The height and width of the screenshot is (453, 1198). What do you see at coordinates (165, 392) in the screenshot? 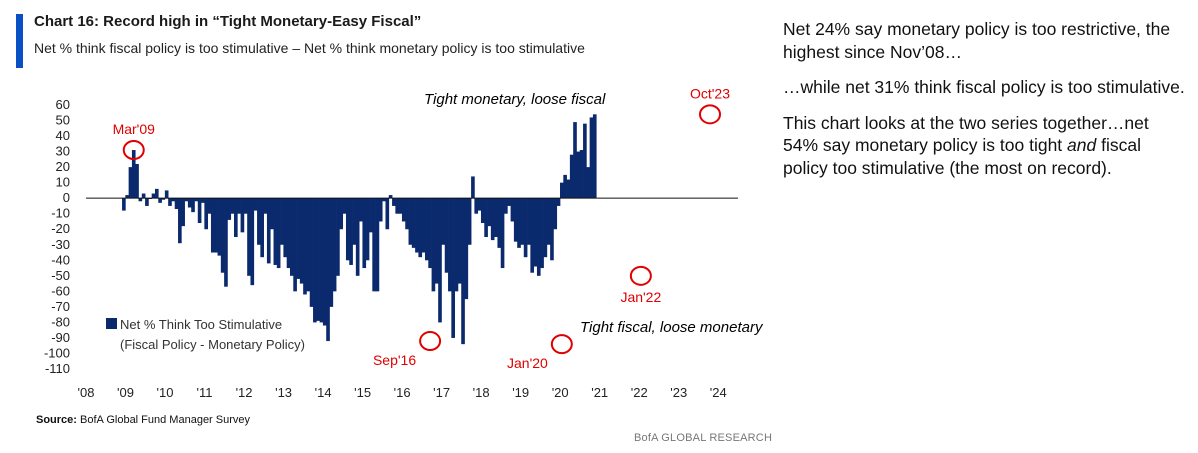
I see `x-tick-label: '10` at bounding box center [165, 392].